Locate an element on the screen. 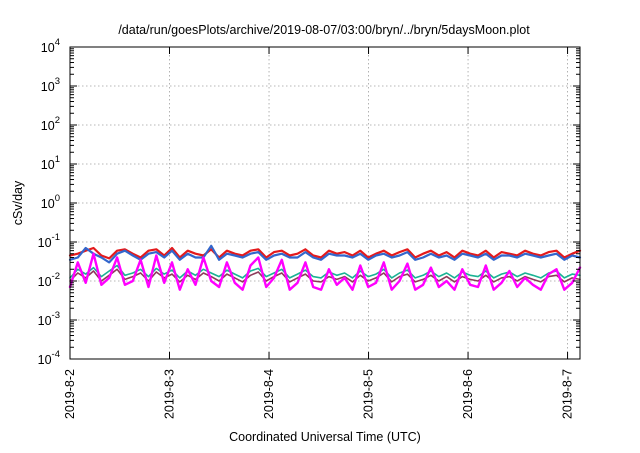 The image size is (640, 453). x-axis-title: Coordinated Universal Time (UTC) is located at coordinates (325, 437).